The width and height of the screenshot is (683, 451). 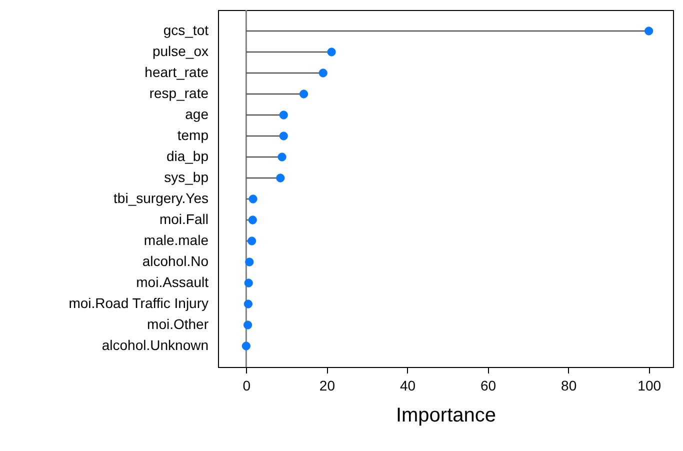 What do you see at coordinates (175, 261) in the screenshot?
I see `y-tick-label: alcohol.No` at bounding box center [175, 261].